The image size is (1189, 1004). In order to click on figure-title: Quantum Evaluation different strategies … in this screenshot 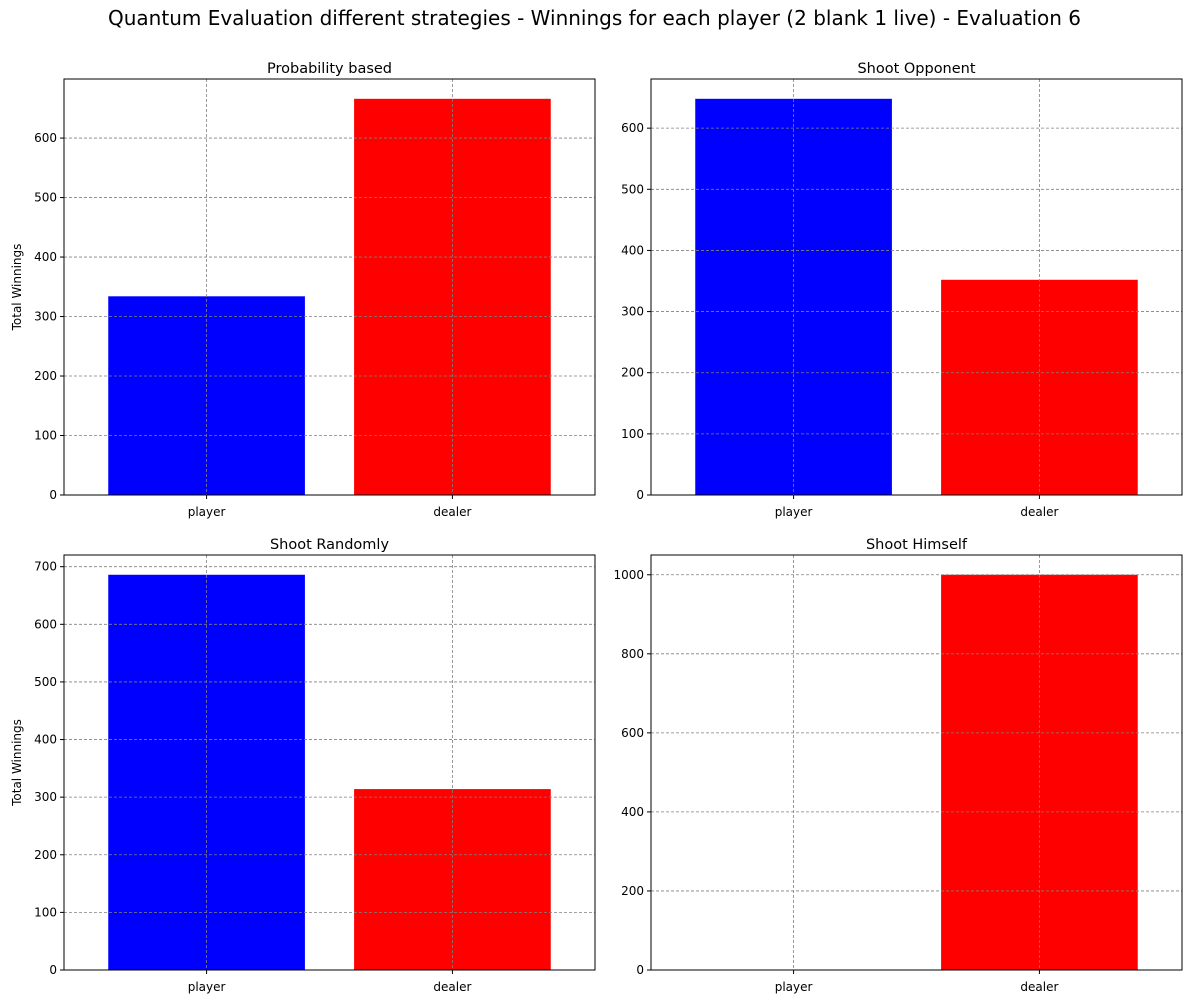, I will do `click(594, 18)`.